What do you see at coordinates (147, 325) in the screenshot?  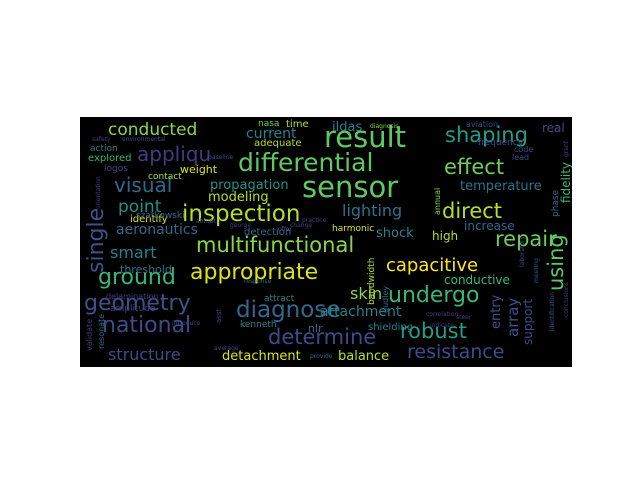 I see `word: national` at bounding box center [147, 325].